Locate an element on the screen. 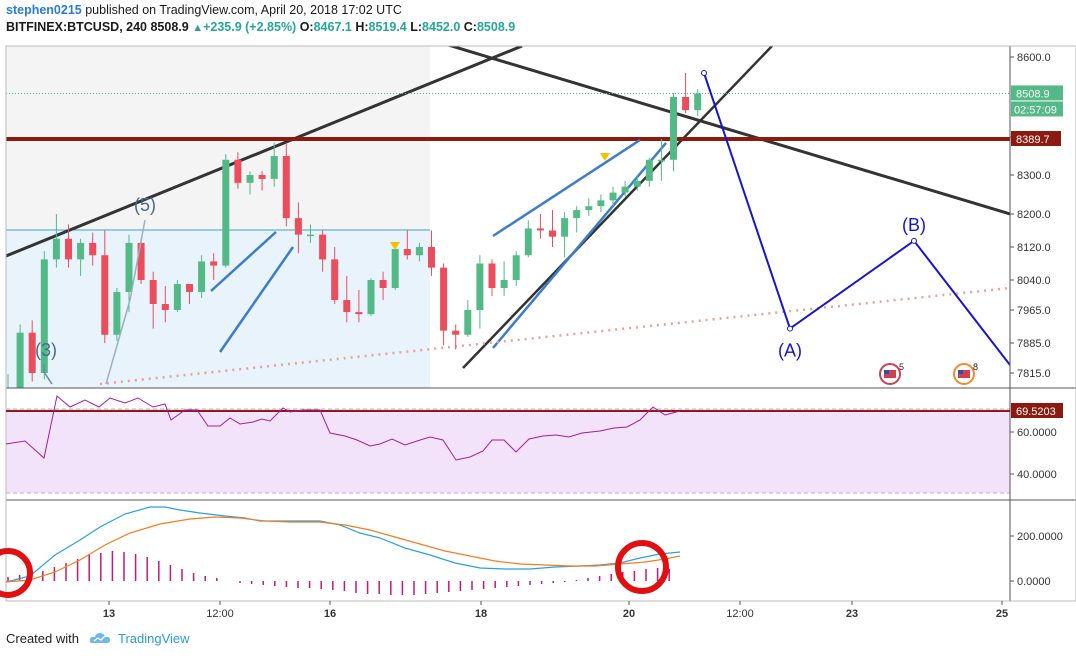 This screenshot has width=1076, height=658. wave-label-a: (A) is located at coordinates (790, 351).